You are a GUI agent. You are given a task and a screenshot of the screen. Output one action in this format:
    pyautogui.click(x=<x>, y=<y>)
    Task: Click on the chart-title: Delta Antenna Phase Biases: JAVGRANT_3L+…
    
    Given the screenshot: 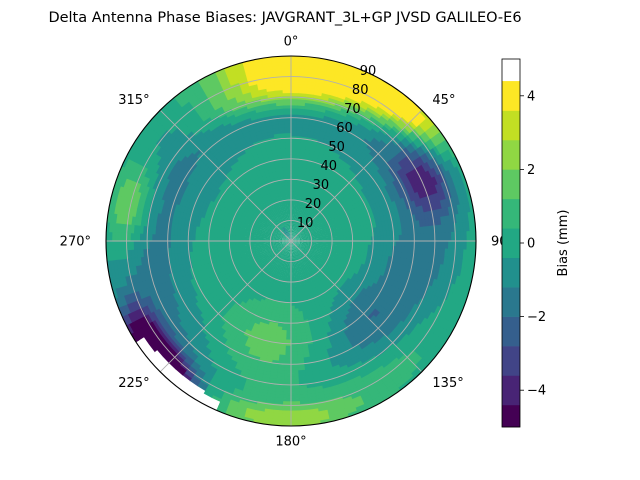 What is the action you would take?
    pyautogui.click(x=284, y=18)
    